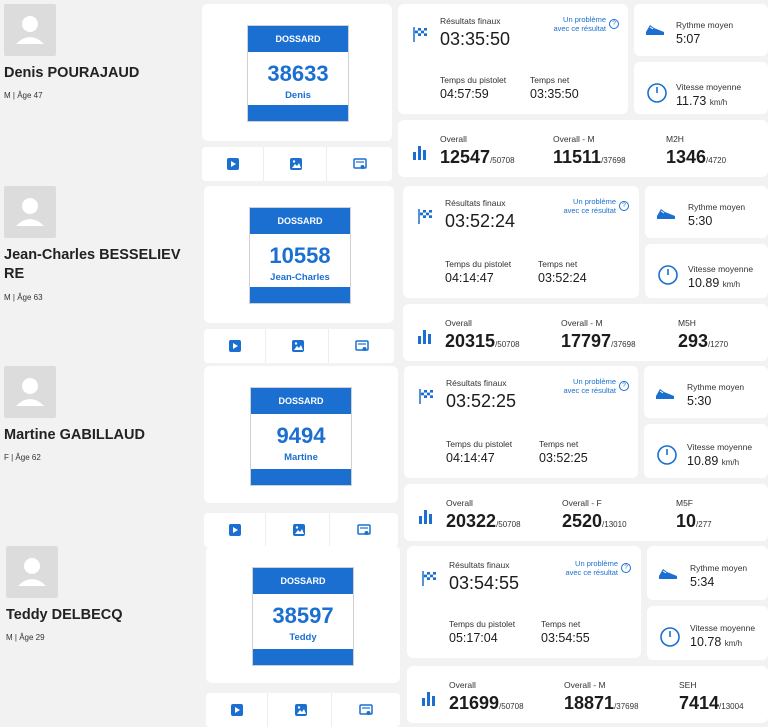  I want to click on bib-number: 38597, so click(303, 615).